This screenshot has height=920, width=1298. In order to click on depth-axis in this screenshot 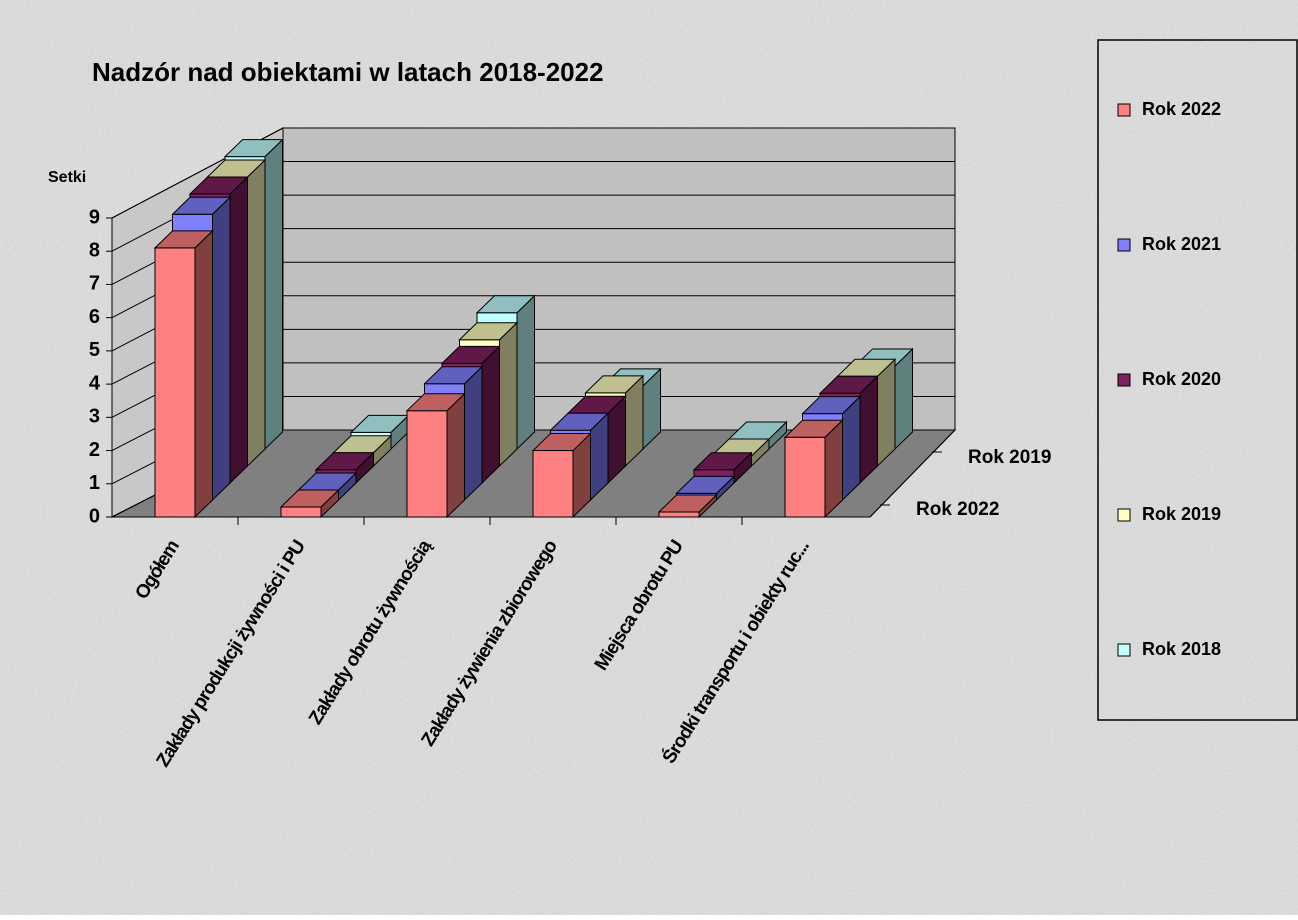, I will do `click(912, 473)`.